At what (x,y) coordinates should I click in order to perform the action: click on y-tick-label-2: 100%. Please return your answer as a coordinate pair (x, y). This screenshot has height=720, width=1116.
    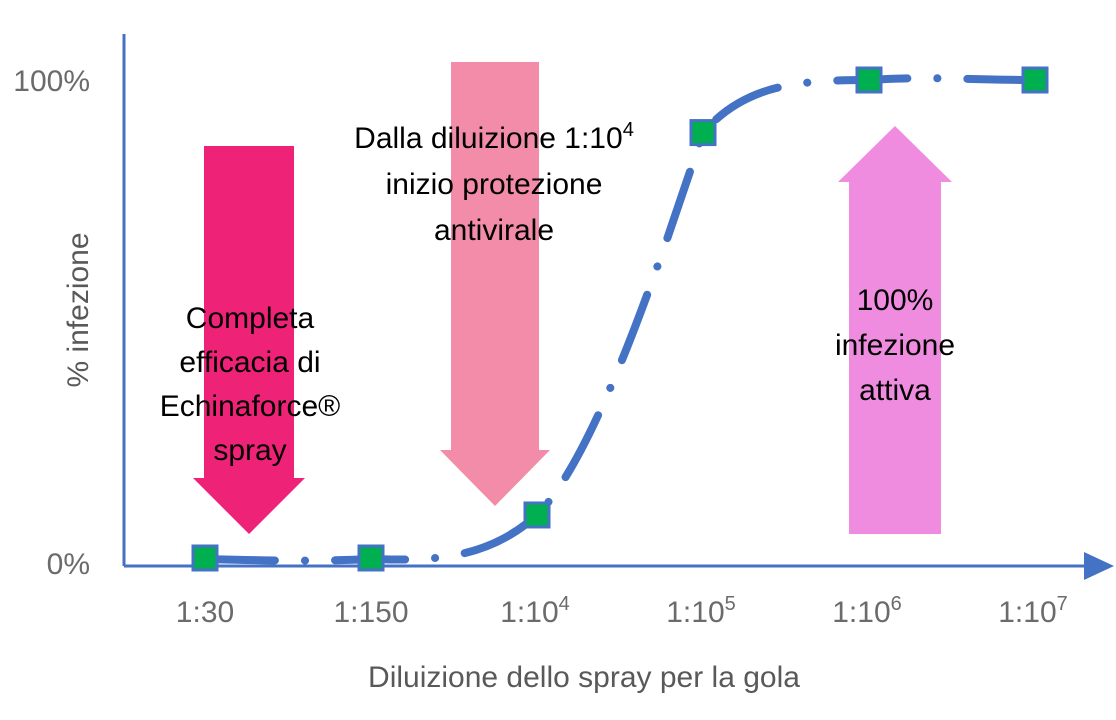
    Looking at the image, I should click on (51, 81).